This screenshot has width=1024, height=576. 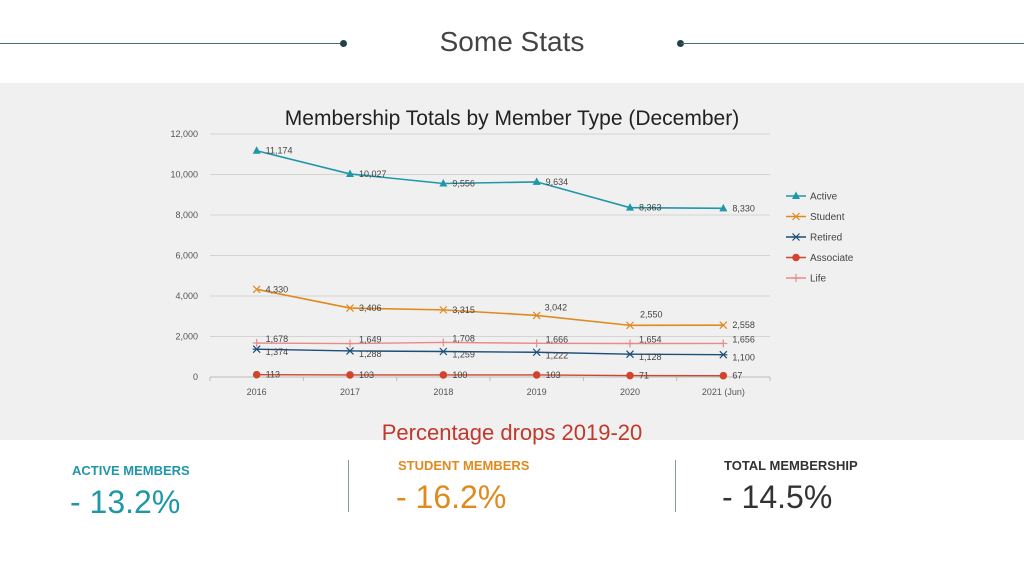 I want to click on data-label-life: 1,649, so click(x=370, y=340).